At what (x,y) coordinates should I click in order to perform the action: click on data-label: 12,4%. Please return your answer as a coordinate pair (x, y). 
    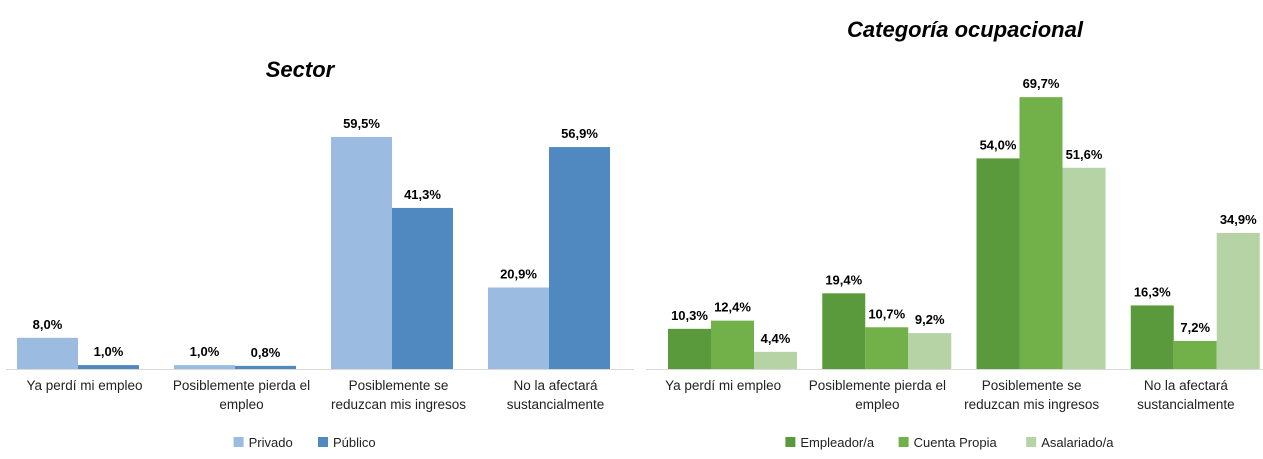
    Looking at the image, I should click on (732, 307).